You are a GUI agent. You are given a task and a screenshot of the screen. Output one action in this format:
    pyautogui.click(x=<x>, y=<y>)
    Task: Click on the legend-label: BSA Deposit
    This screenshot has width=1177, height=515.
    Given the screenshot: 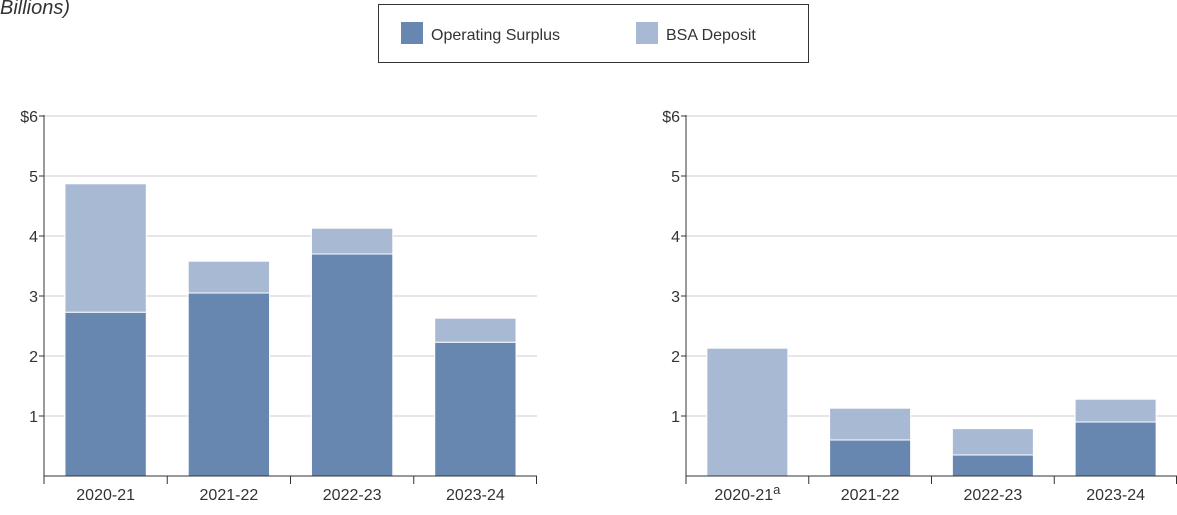 What is the action you would take?
    pyautogui.click(x=711, y=35)
    